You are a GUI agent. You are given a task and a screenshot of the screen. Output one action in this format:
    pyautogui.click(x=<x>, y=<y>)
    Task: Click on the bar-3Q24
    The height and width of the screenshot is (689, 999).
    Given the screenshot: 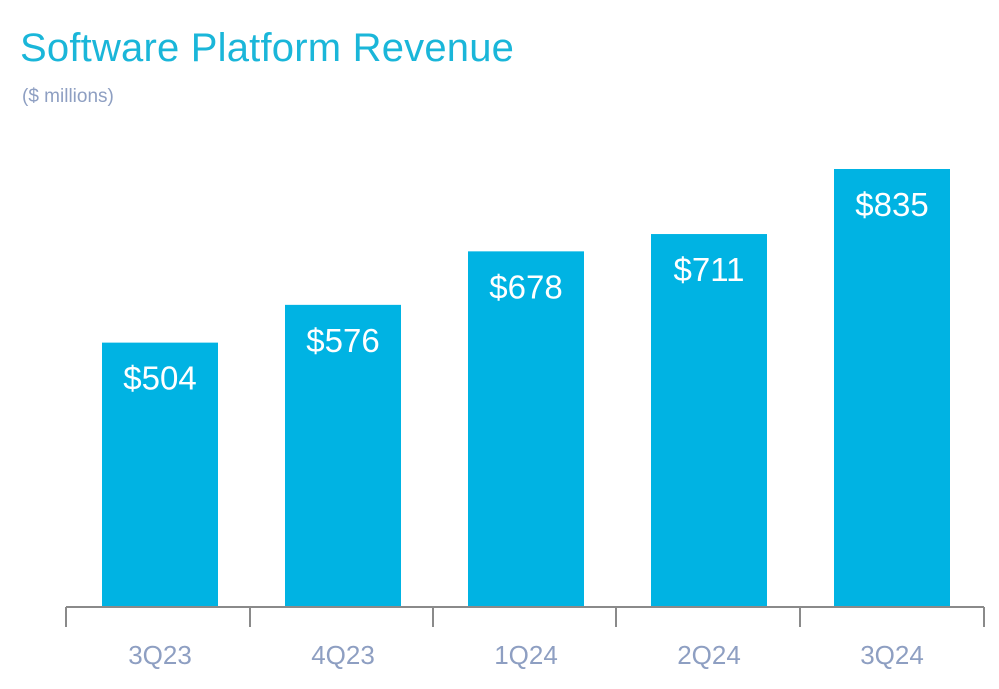 What is the action you would take?
    pyautogui.click(x=892, y=388)
    